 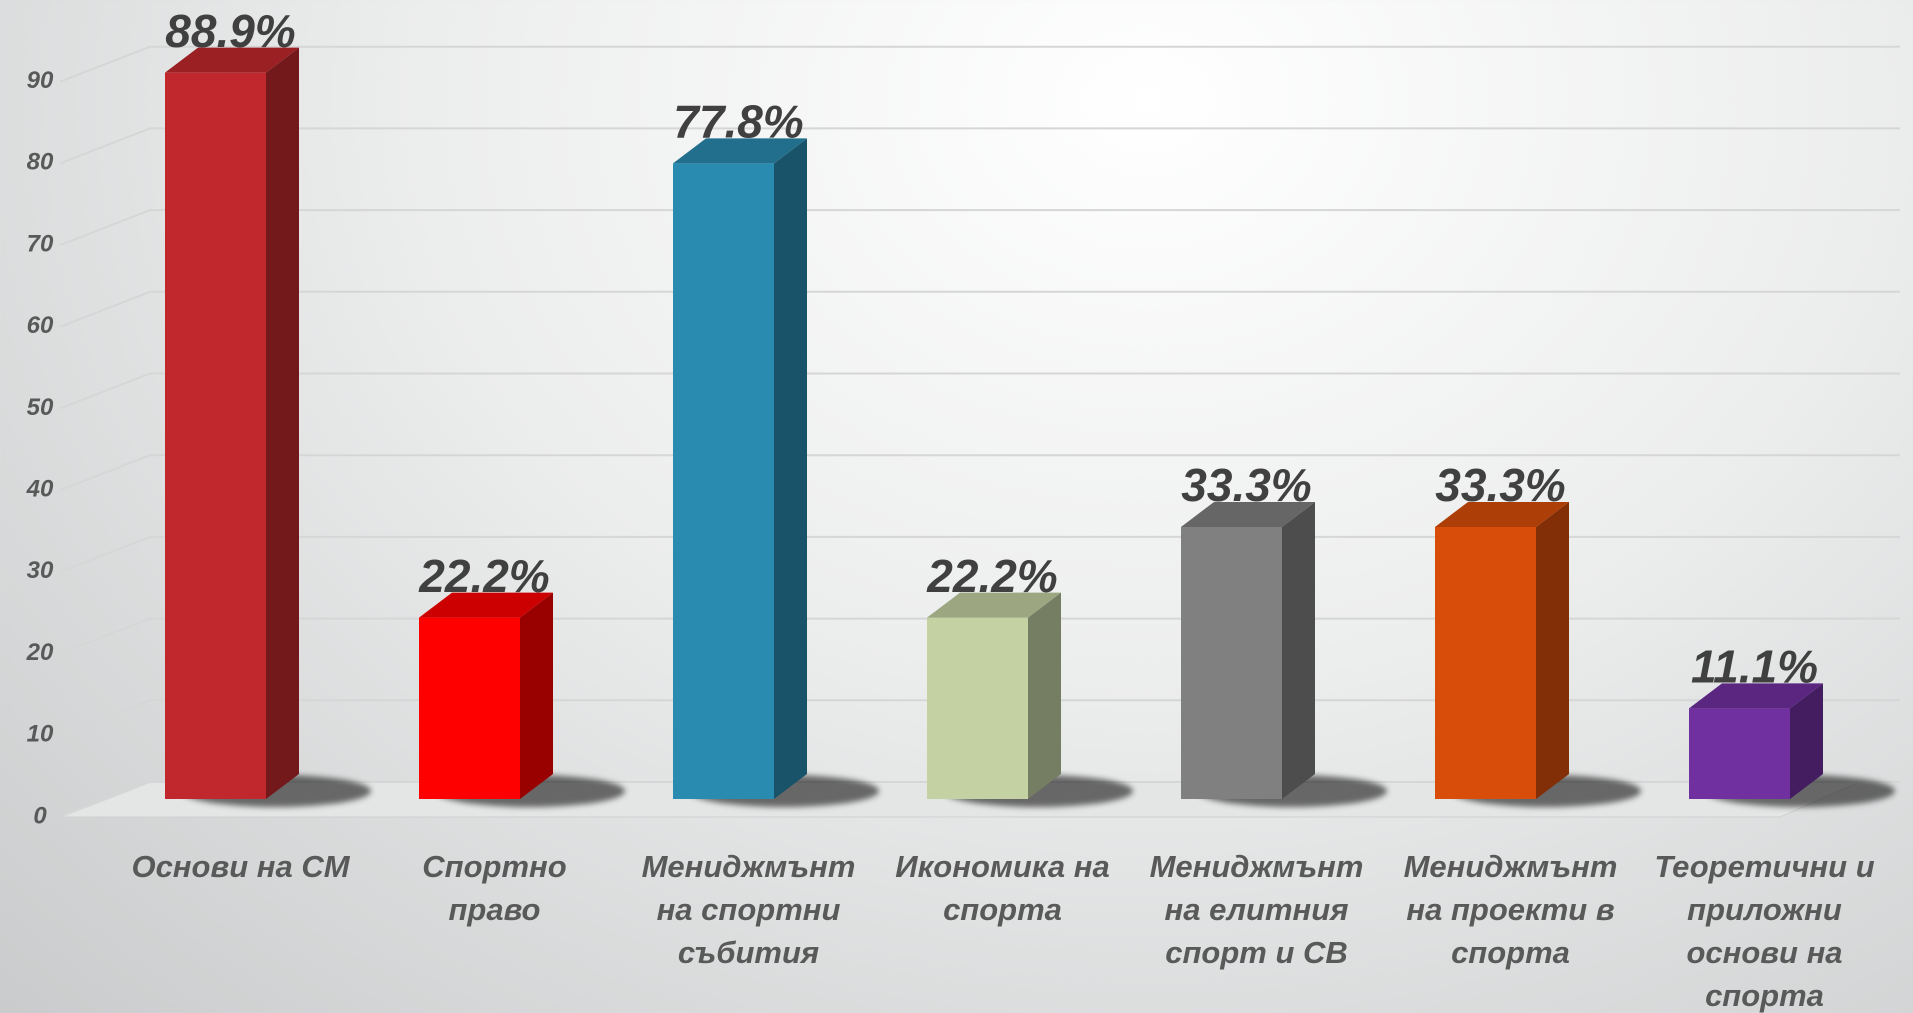 What do you see at coordinates (40, 325) in the screenshot?
I see `y-tick-label: 60` at bounding box center [40, 325].